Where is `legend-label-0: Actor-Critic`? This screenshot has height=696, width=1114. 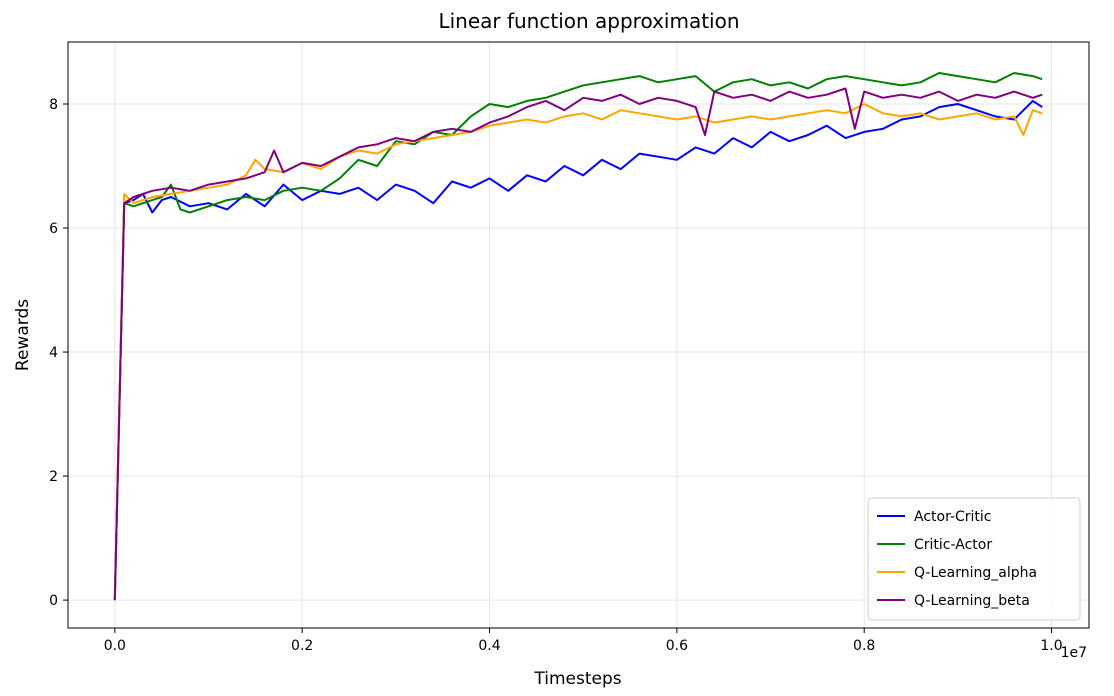 legend-label-0: Actor-Critic is located at coordinates (953, 517).